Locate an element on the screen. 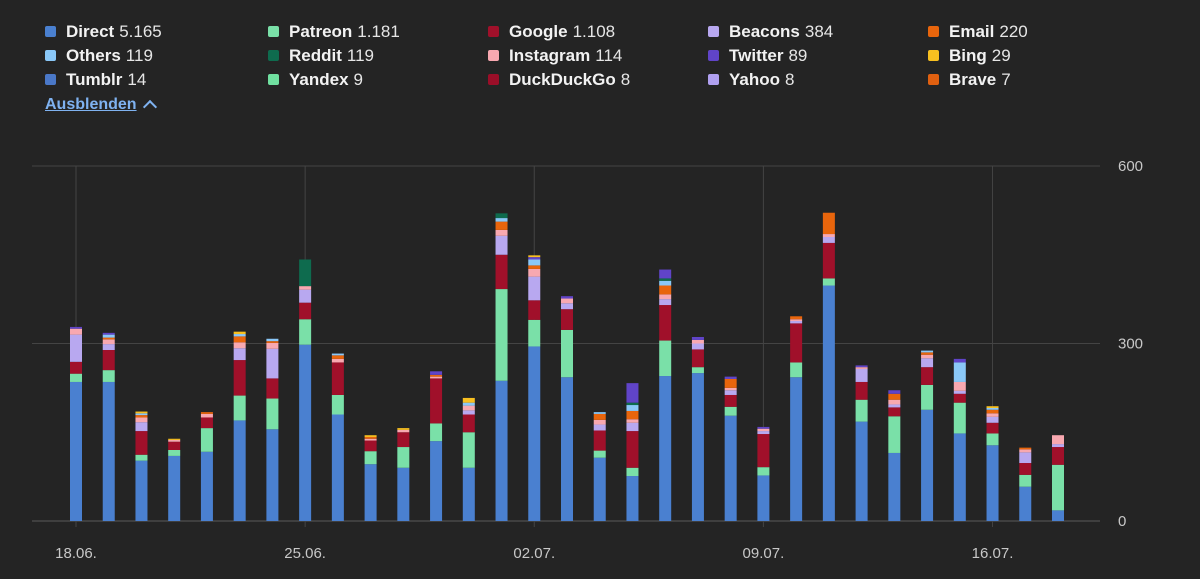 Image resolution: width=1200 pixels, height=579 pixels. legend-item-duckduckgo: DuckDuckGo 8 is located at coordinates (559, 80).